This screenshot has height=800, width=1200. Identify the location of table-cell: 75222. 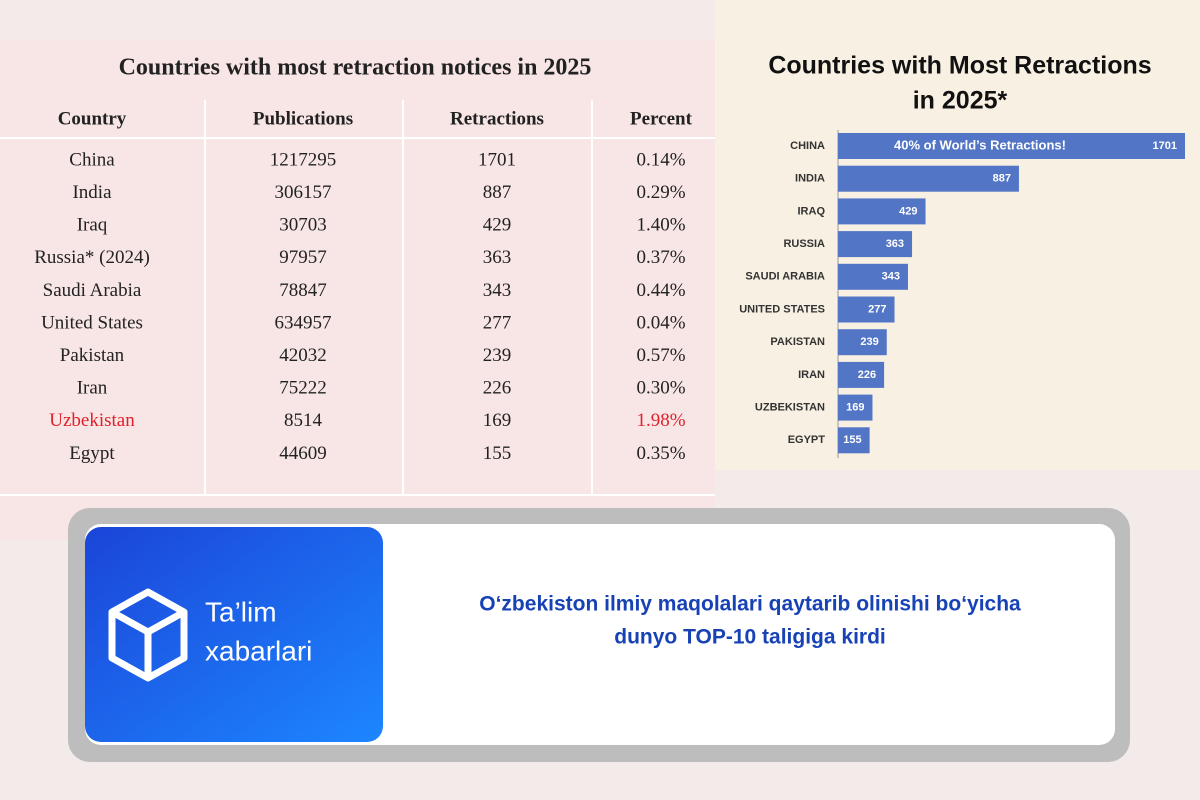
(303, 388).